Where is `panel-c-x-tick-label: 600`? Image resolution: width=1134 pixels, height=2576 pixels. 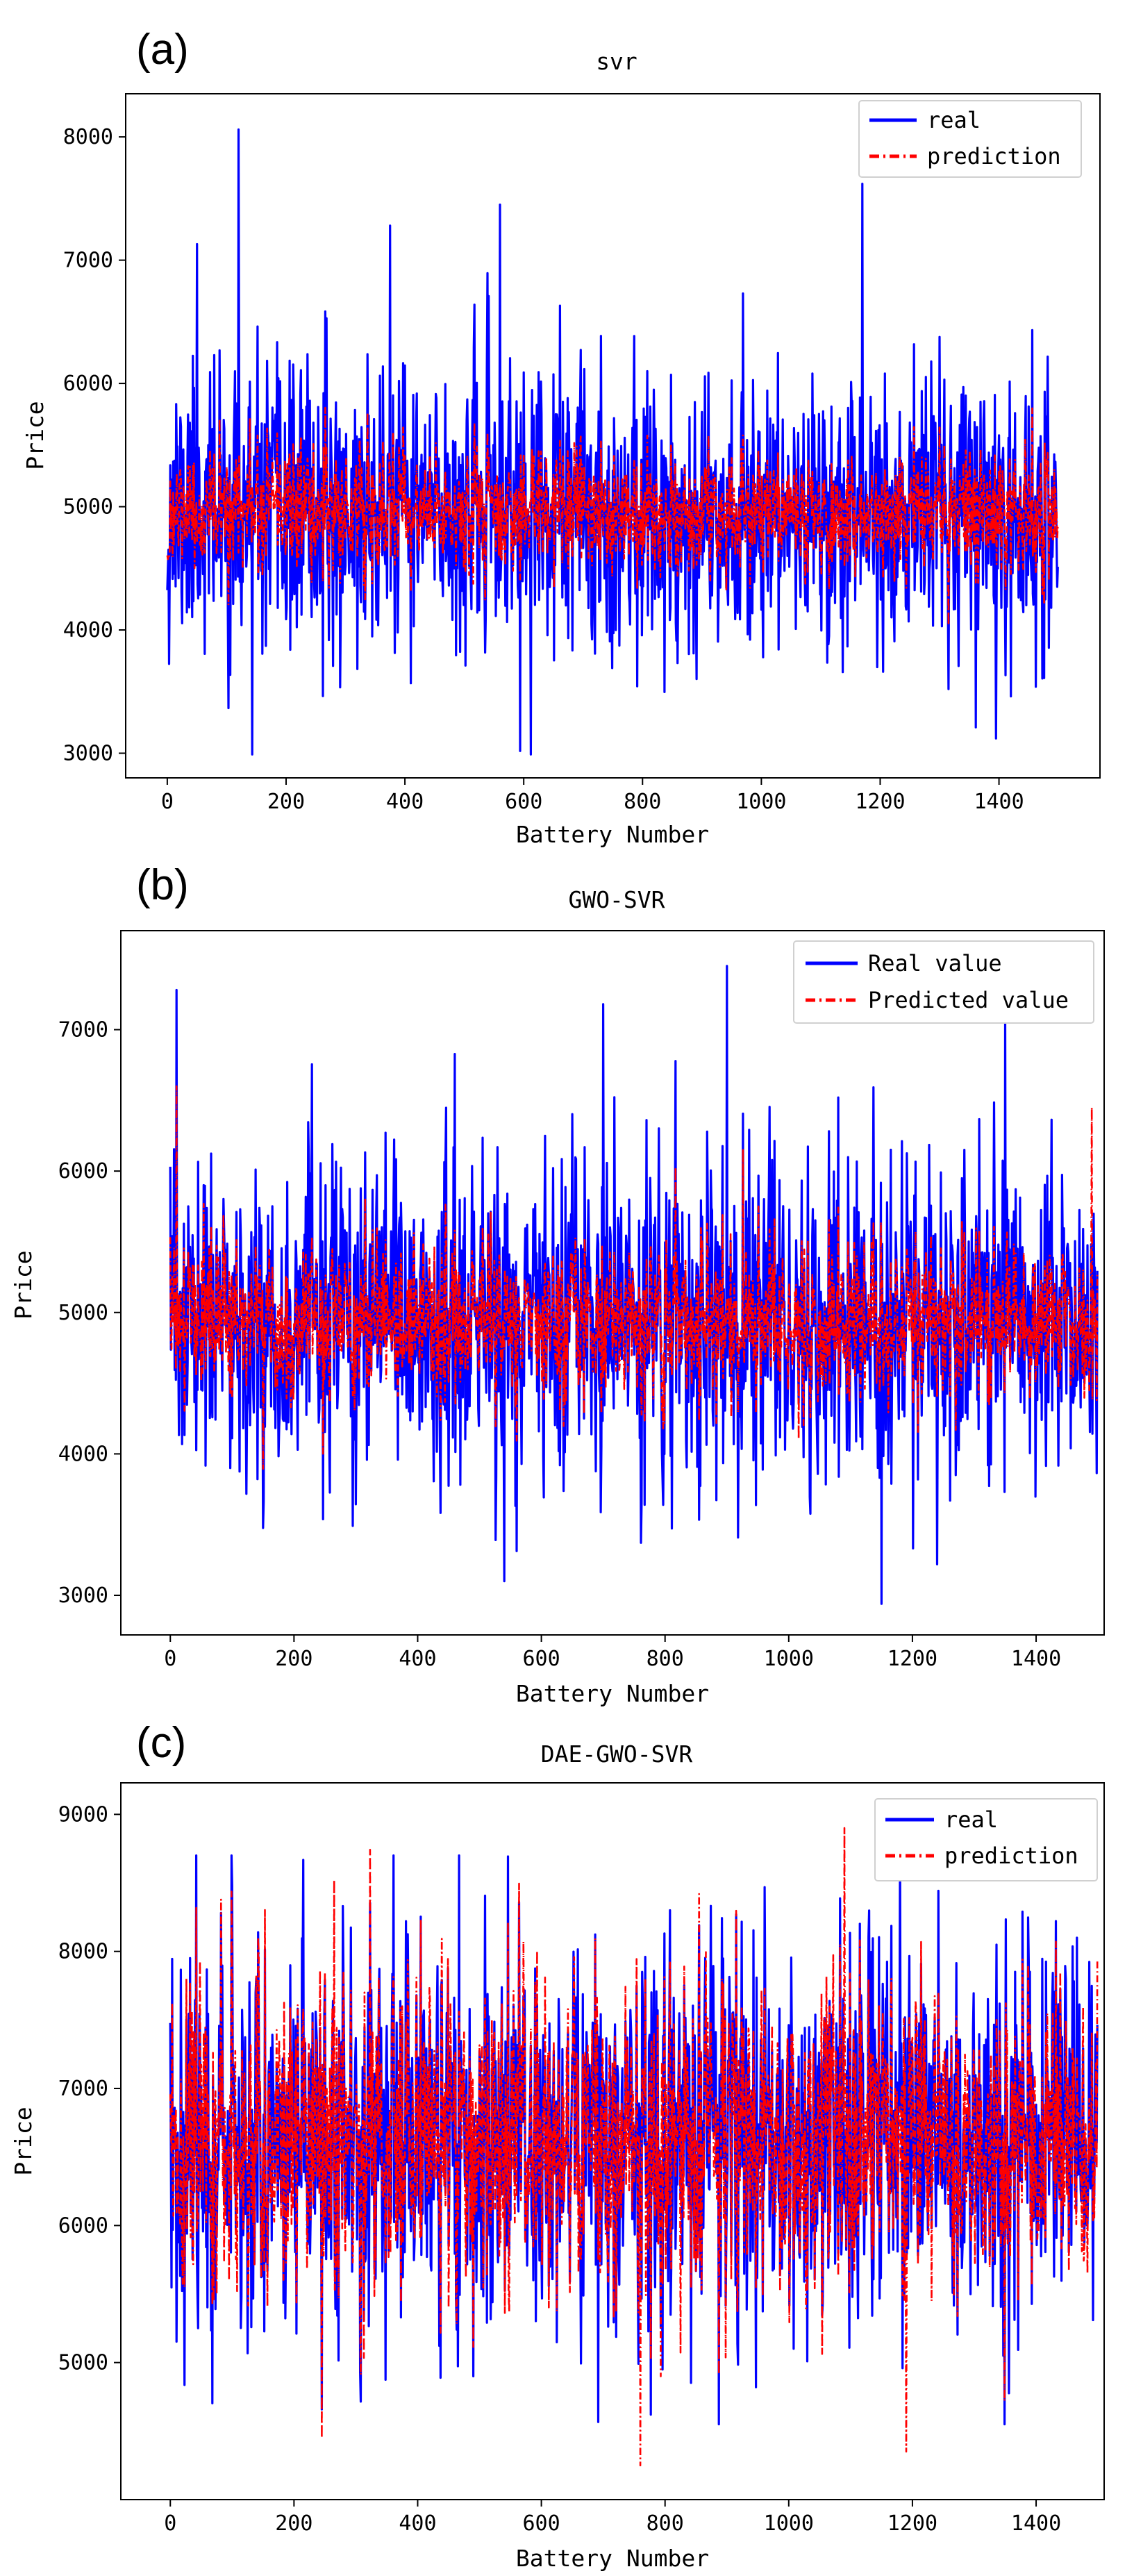
panel-c-x-tick-label: 600 is located at coordinates (541, 2523).